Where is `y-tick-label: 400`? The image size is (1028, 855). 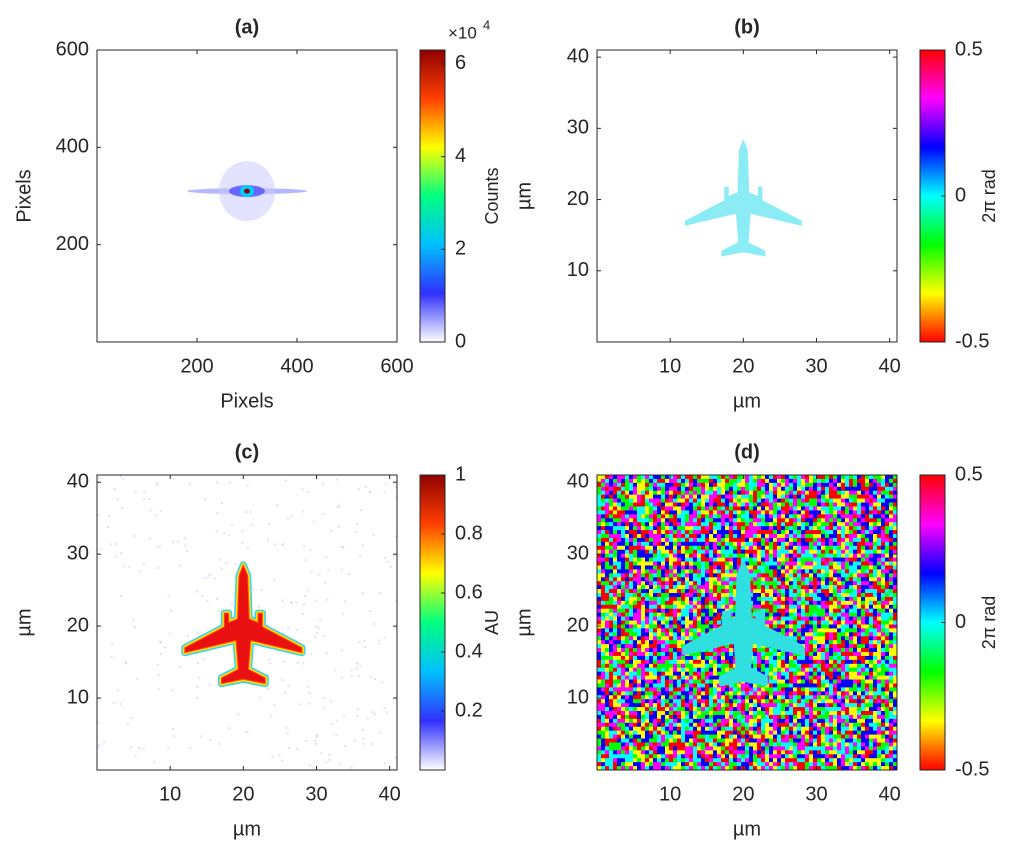 y-tick-label: 400 is located at coordinates (72, 147).